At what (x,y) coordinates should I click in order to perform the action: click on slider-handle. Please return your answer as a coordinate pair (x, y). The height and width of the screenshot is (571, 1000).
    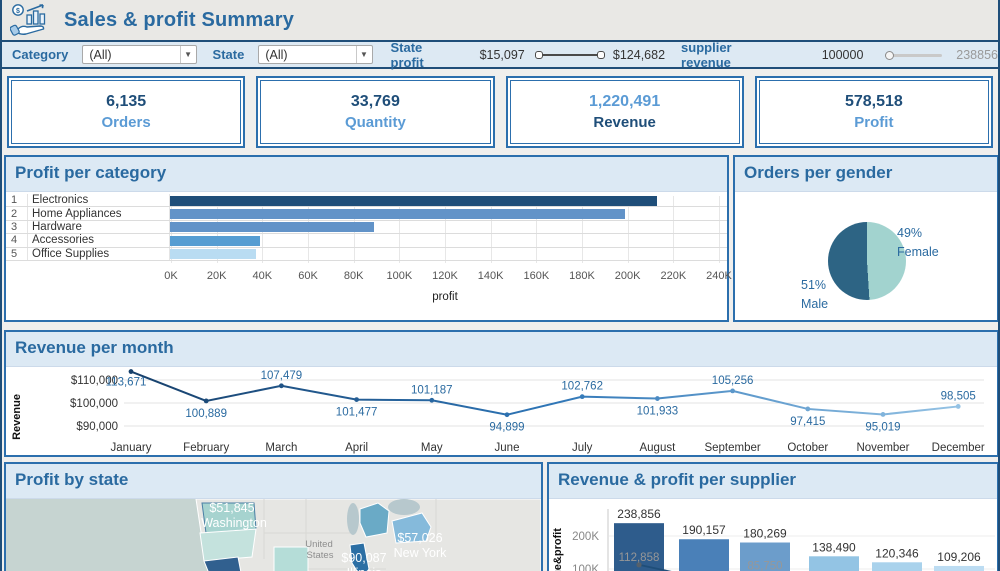
    Looking at the image, I should click on (890, 55).